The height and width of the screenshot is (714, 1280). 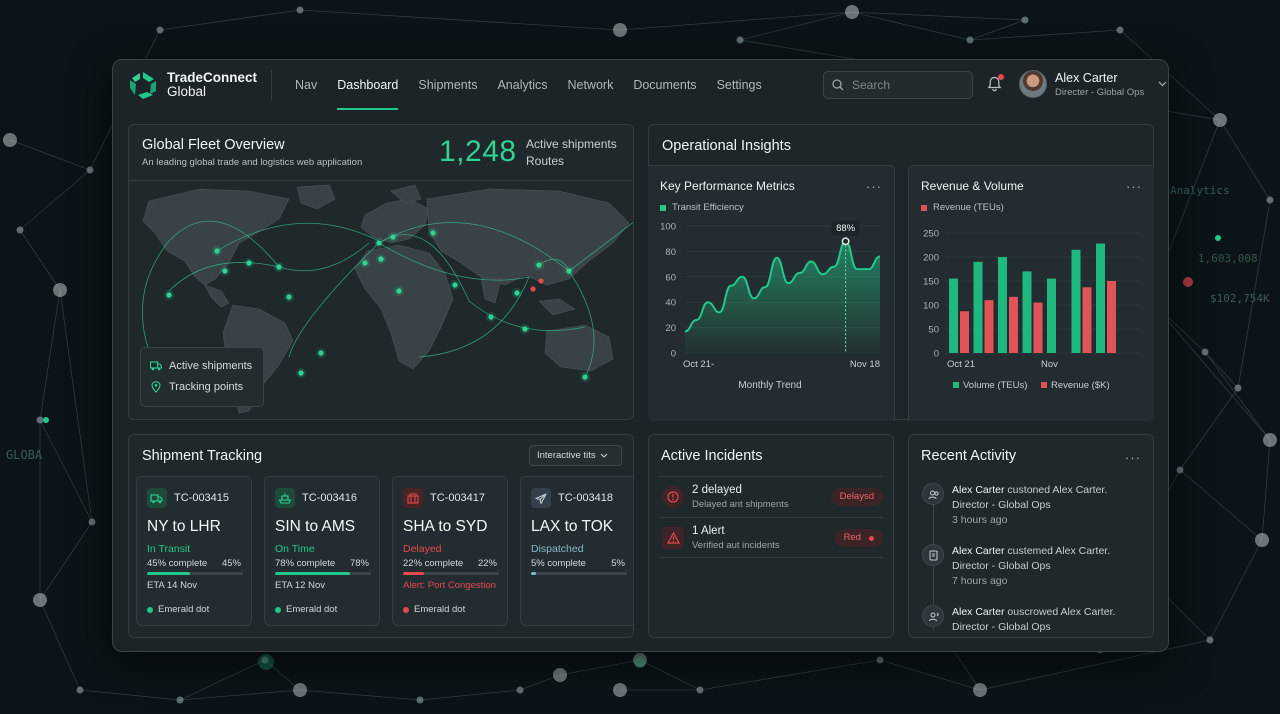 What do you see at coordinates (665, 85) in the screenshot?
I see `nav-item-documents: Documents` at bounding box center [665, 85].